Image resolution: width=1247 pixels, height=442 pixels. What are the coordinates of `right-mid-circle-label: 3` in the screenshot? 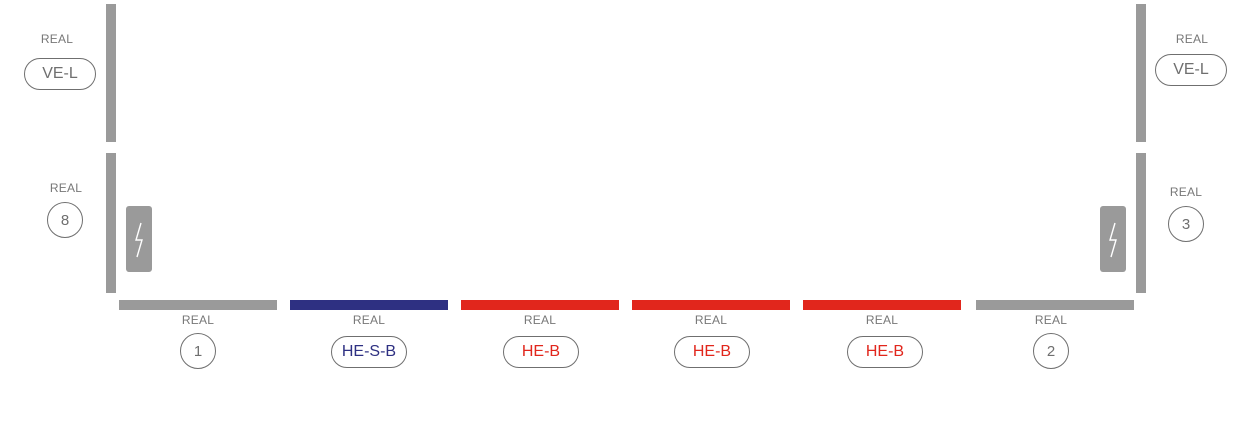 It's located at (1186, 224).